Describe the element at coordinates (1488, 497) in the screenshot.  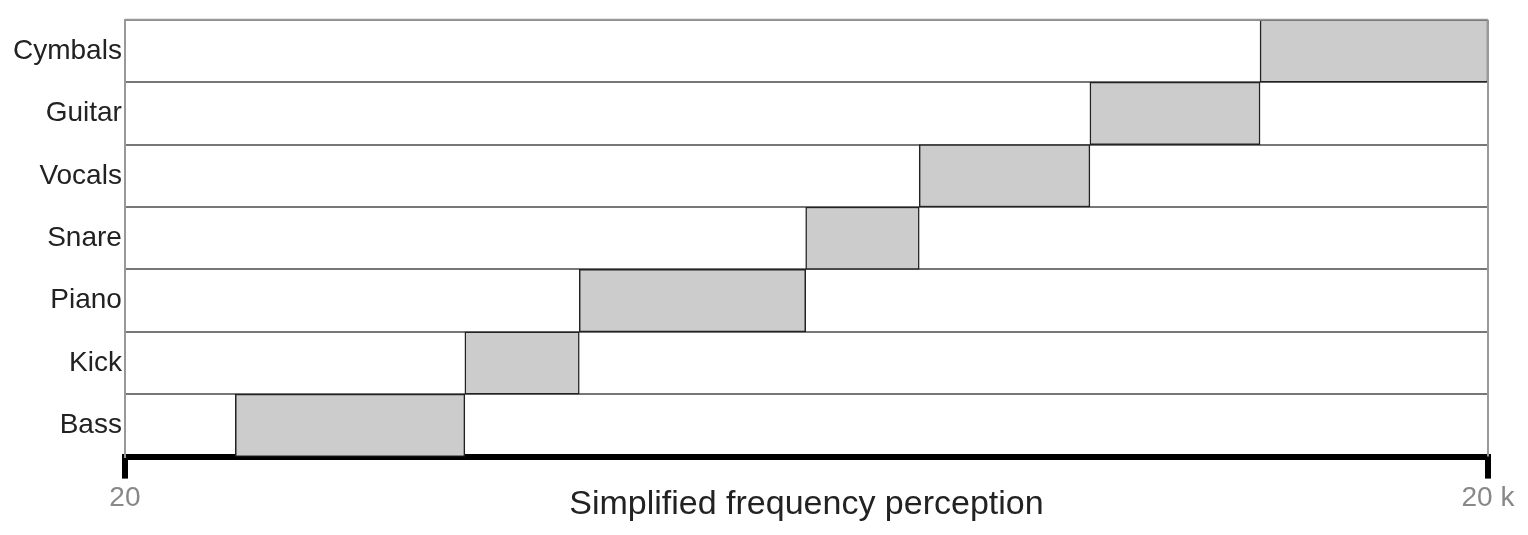
I see `x-tick-label: 20 k` at that location.